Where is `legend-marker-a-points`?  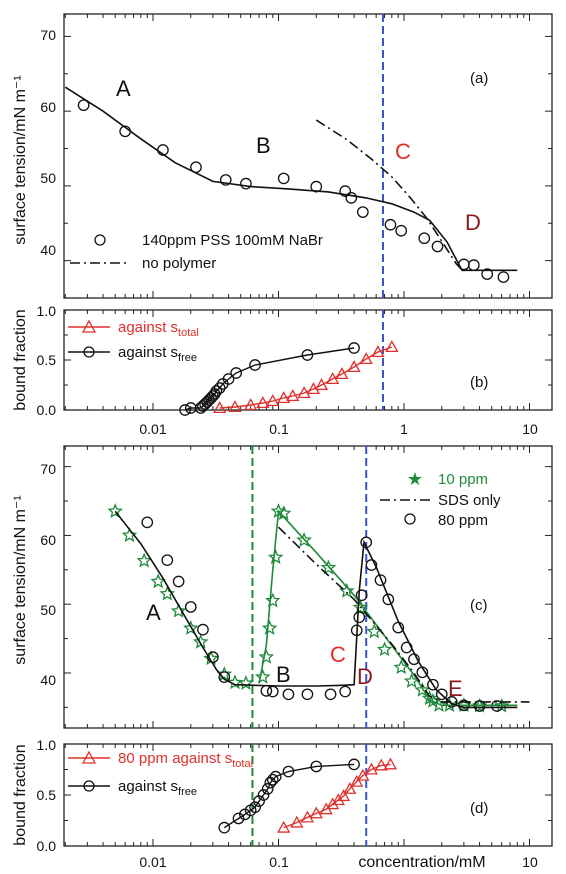 legend-marker-a-points is located at coordinates (100, 240).